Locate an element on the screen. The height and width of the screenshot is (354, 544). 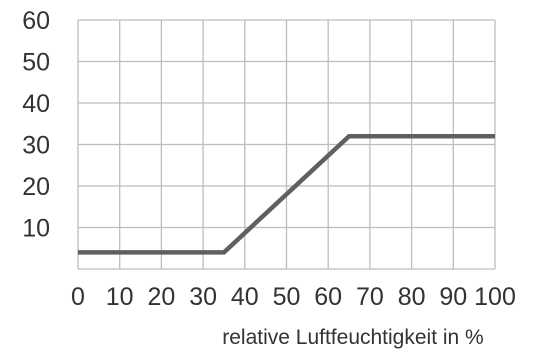
y-tick-label: 60 is located at coordinates (36, 21).